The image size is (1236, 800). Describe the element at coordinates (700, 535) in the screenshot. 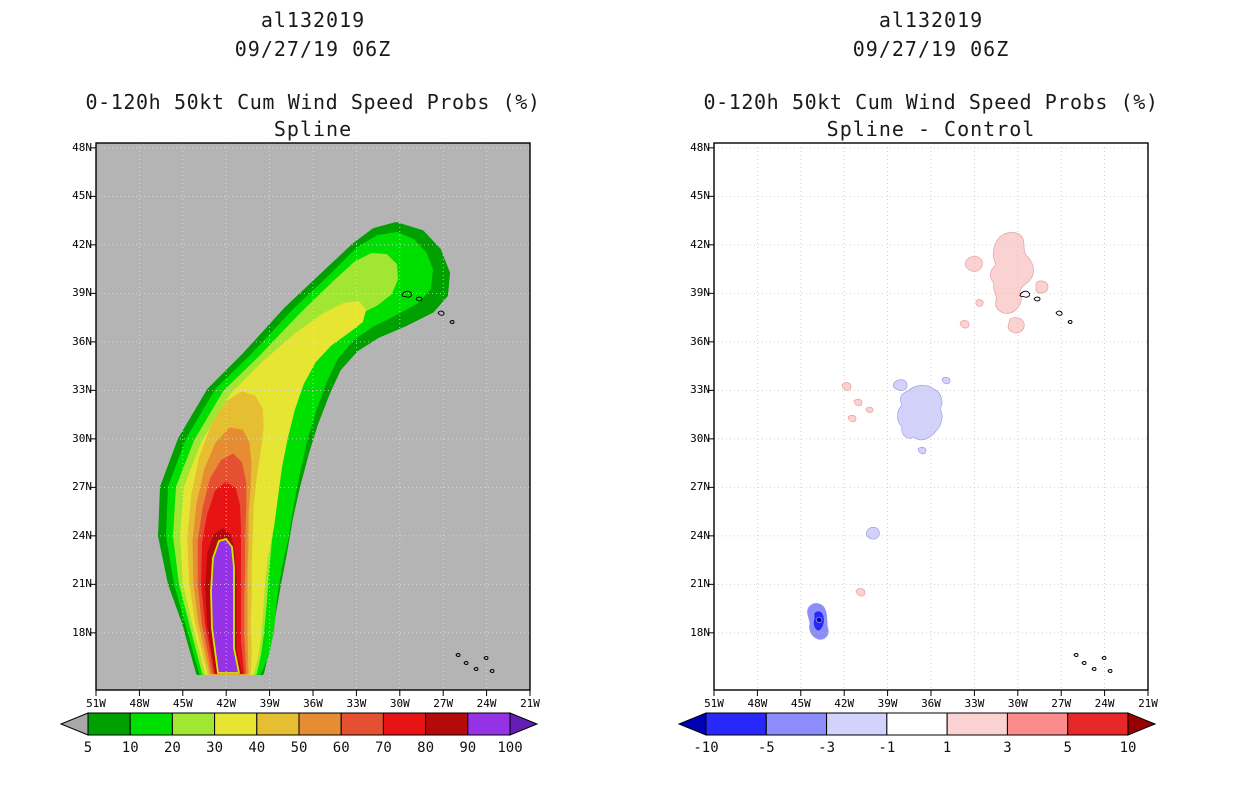

I see `lat-tick-label: 24N` at that location.